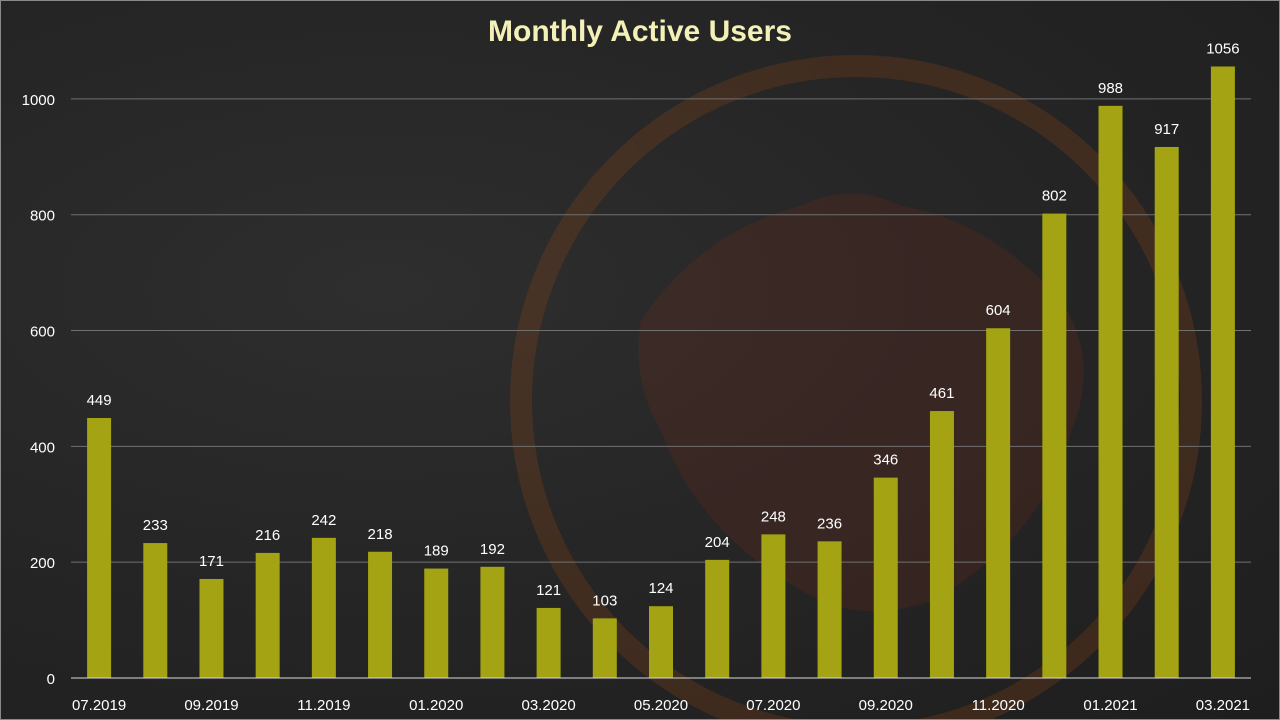 The height and width of the screenshot is (720, 1280). Describe the element at coordinates (549, 705) in the screenshot. I see `x-tick-label: 03.2020` at that location.